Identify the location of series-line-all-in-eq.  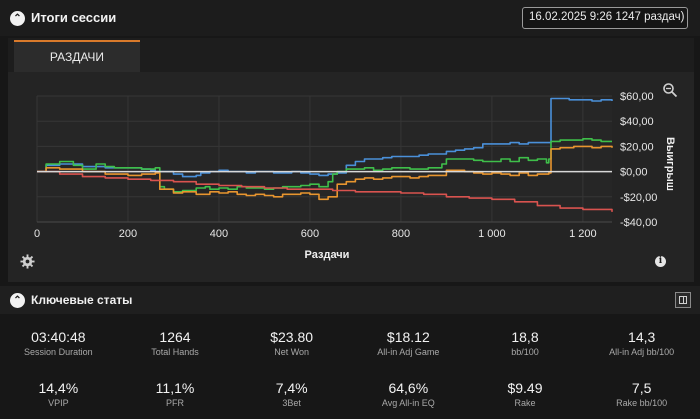
(325, 191).